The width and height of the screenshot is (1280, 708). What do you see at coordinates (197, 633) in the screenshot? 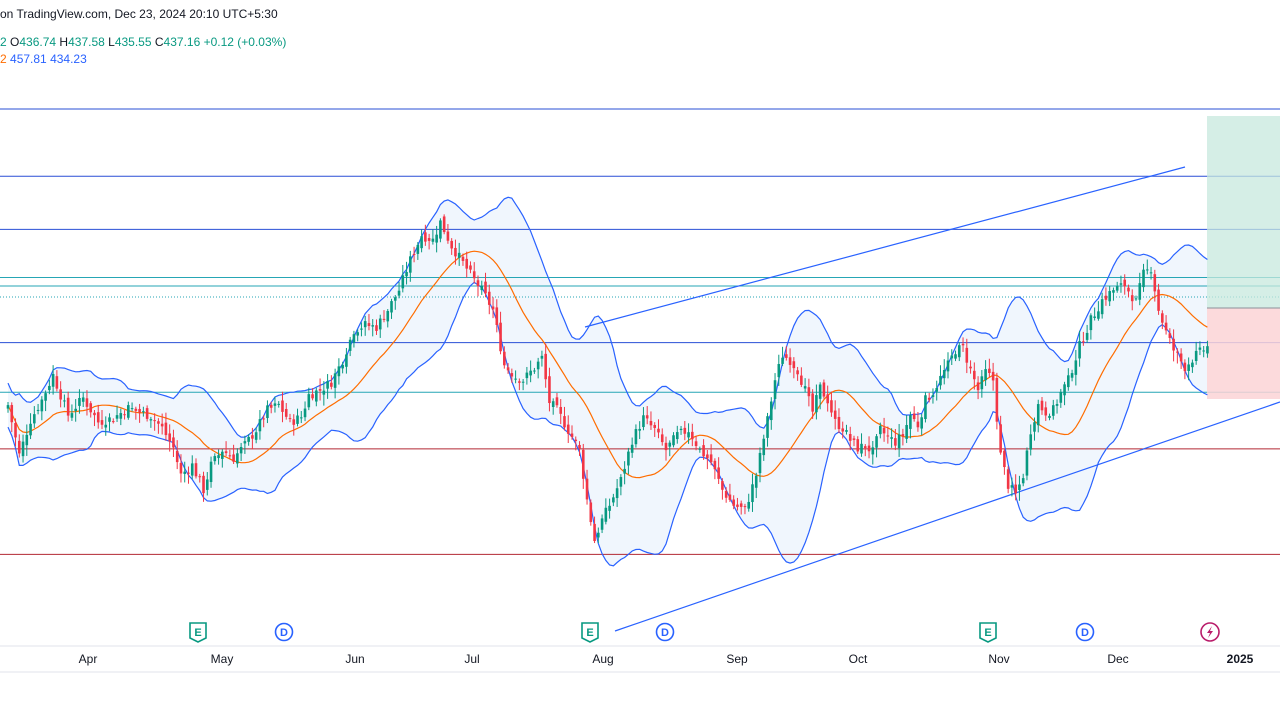
I see `earnings-letter: E` at bounding box center [197, 633].